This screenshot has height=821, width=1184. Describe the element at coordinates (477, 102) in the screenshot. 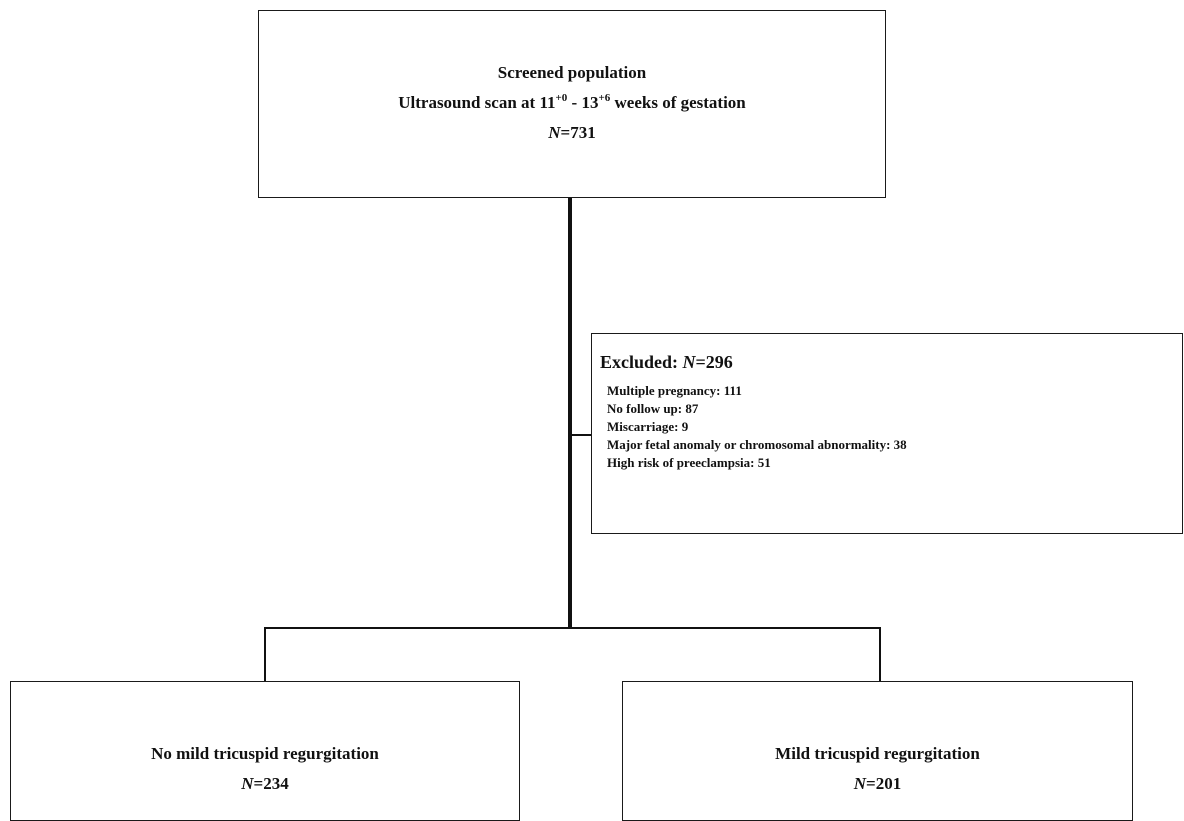

I see `scan-prefix: Ultrasound scan at 11` at that location.